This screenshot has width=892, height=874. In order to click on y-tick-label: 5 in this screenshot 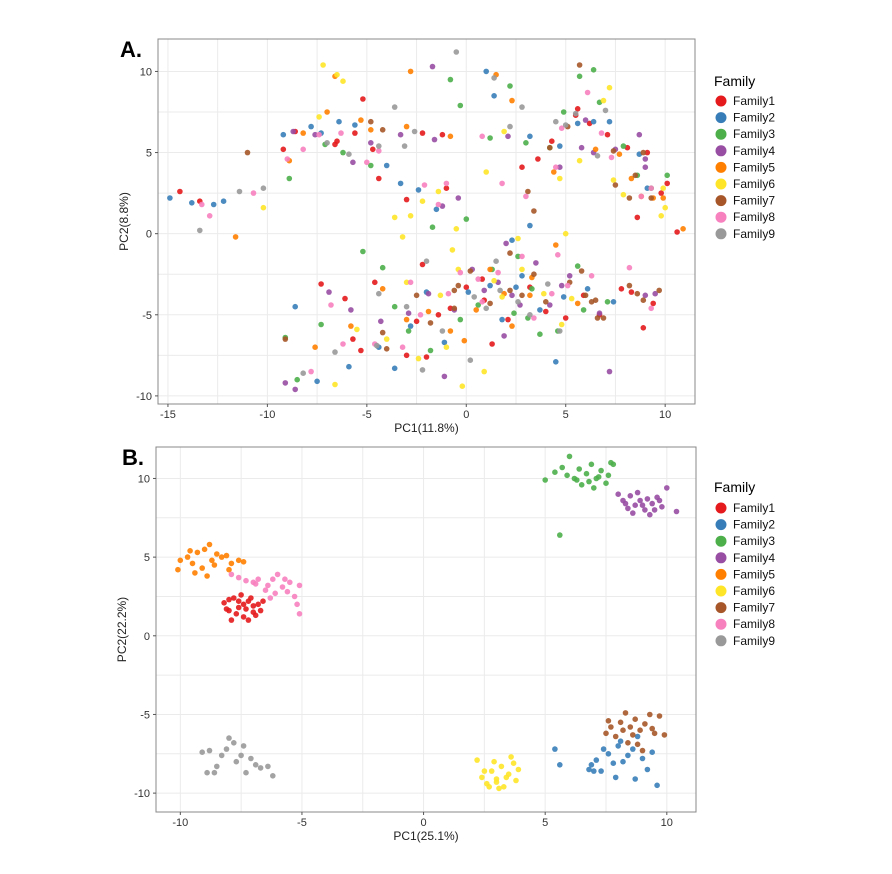, I will do `click(147, 558)`.